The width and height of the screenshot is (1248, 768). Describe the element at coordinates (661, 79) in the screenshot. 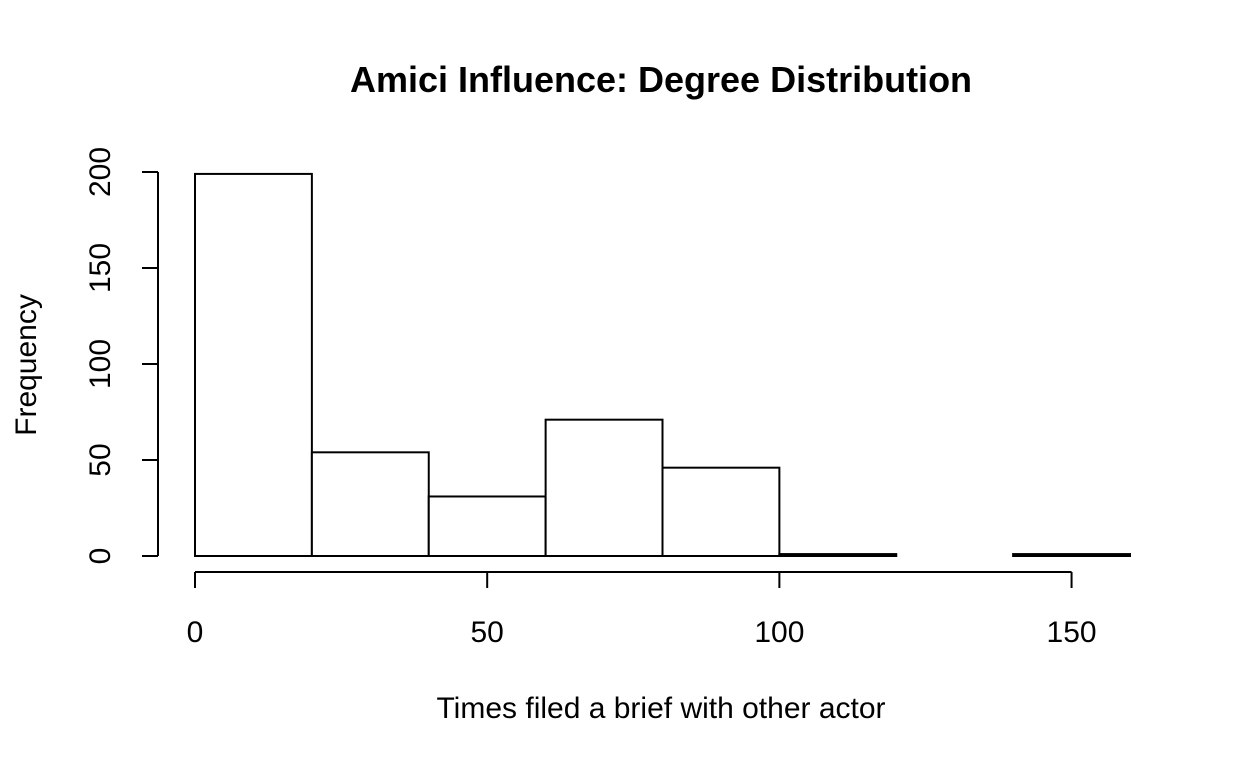

I see `chart-title: Amici Influence: Degree Distribution` at that location.